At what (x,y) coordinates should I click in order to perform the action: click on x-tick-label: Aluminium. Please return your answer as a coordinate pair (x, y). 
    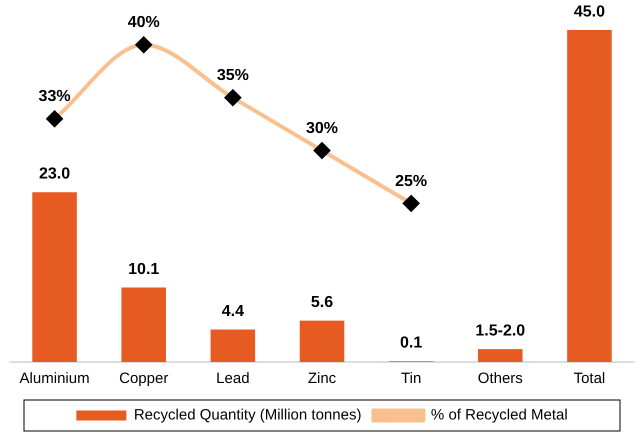
    Looking at the image, I should click on (55, 379).